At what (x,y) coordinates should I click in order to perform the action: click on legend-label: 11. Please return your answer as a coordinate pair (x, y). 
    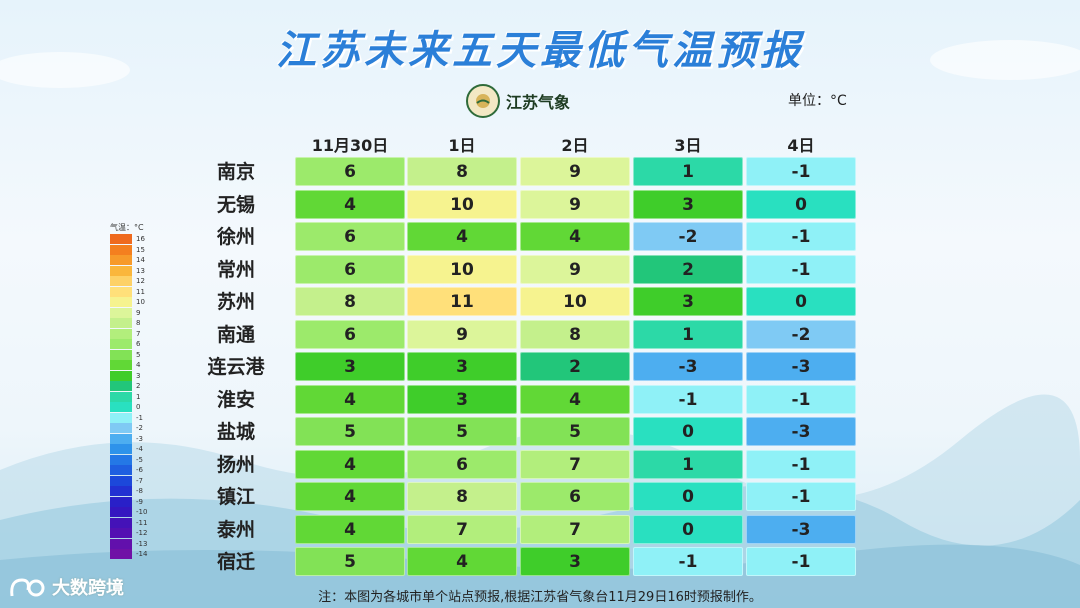
    Looking at the image, I should click on (140, 291).